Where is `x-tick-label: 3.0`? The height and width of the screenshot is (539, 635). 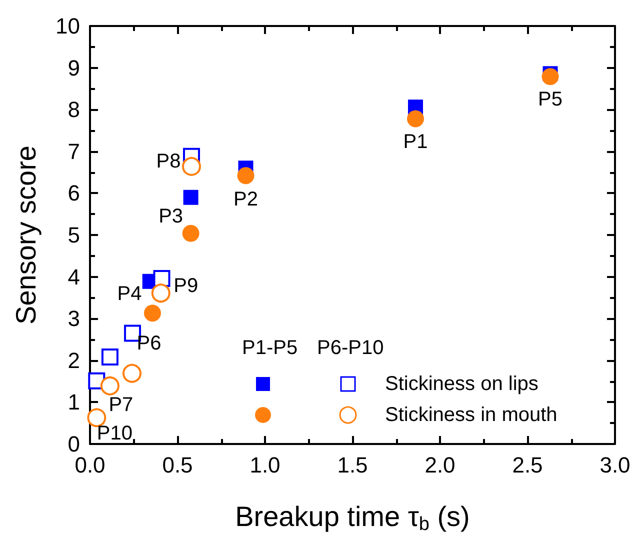 x-tick-label: 3.0 is located at coordinates (615, 465).